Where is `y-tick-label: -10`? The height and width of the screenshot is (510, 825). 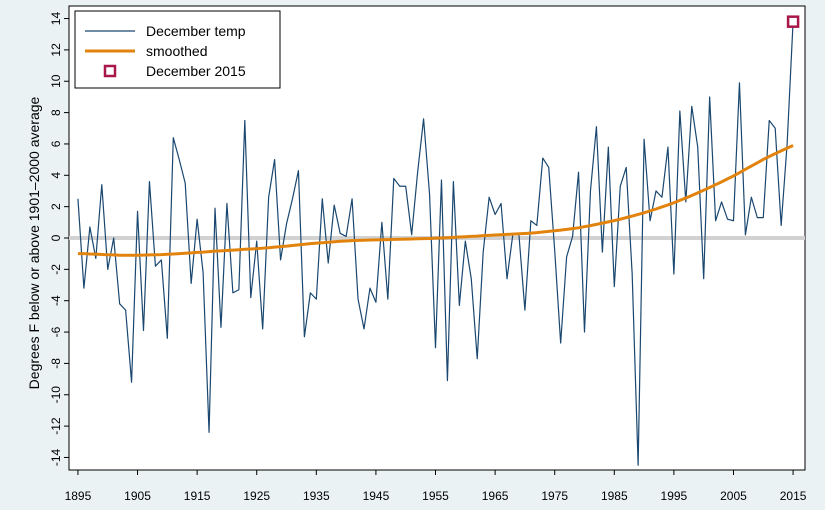 y-tick-label: -10 is located at coordinates (56, 395).